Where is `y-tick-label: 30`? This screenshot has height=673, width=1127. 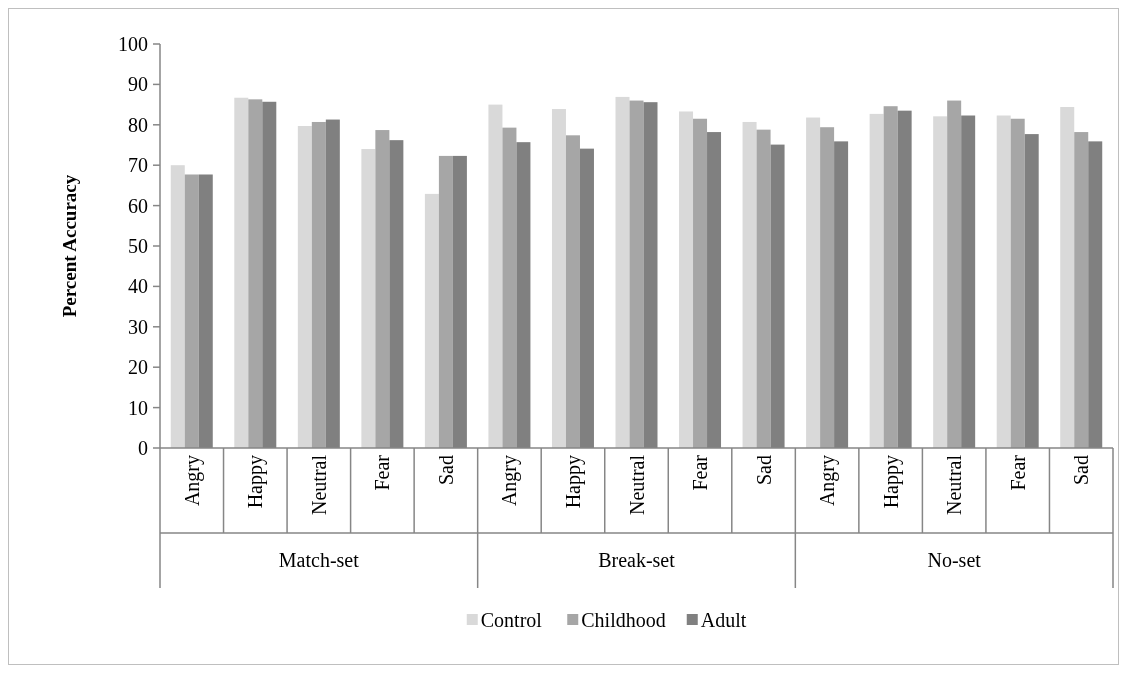 y-tick-label: 30 is located at coordinates (138, 326).